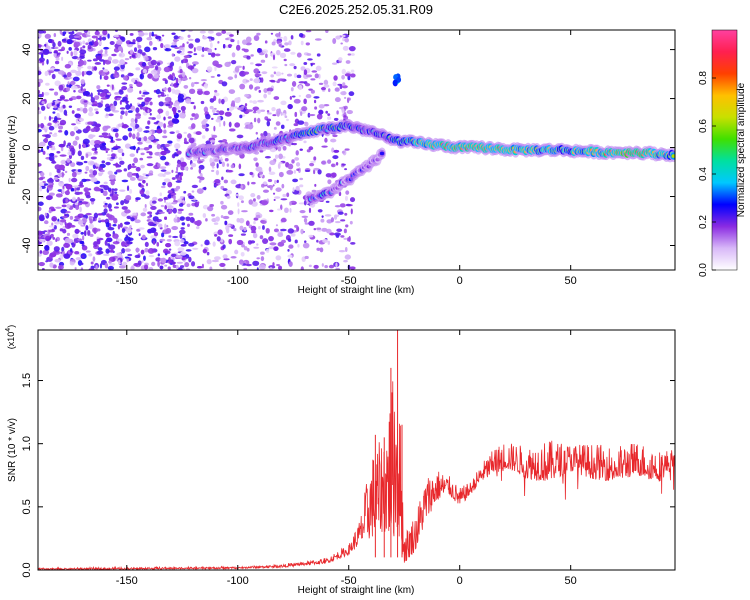 This screenshot has height=600, width=750. I want to click on snr-x-tick-label: -150, so click(127, 581).